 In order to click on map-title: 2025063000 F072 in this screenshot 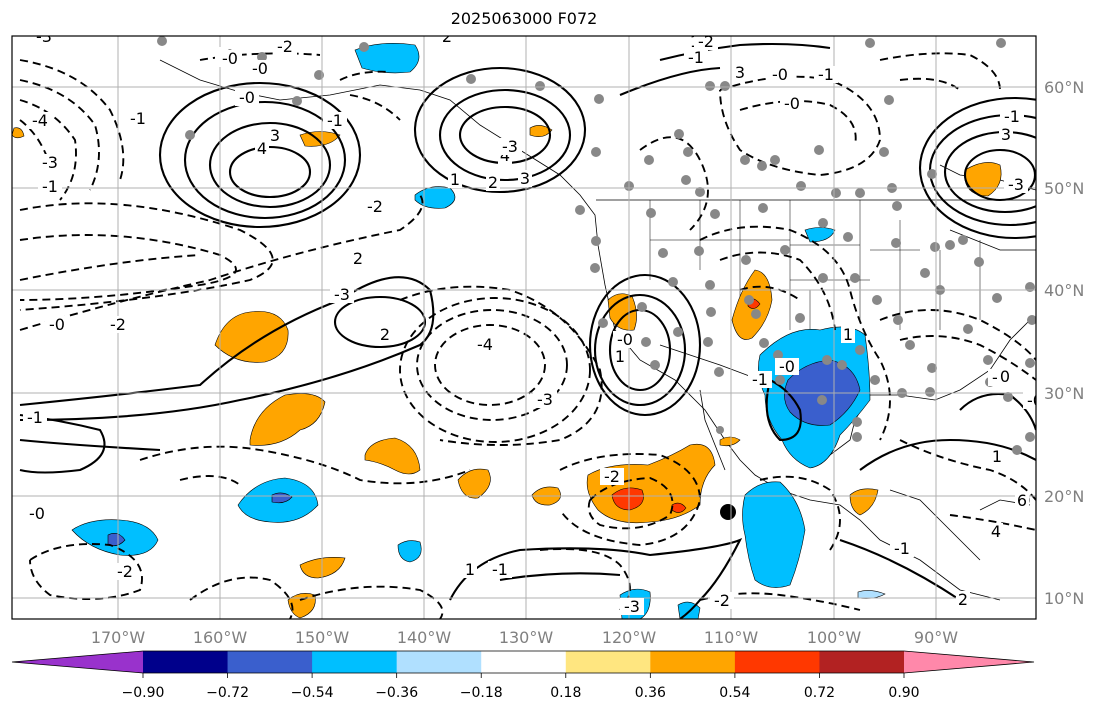, I will do `click(524, 18)`.